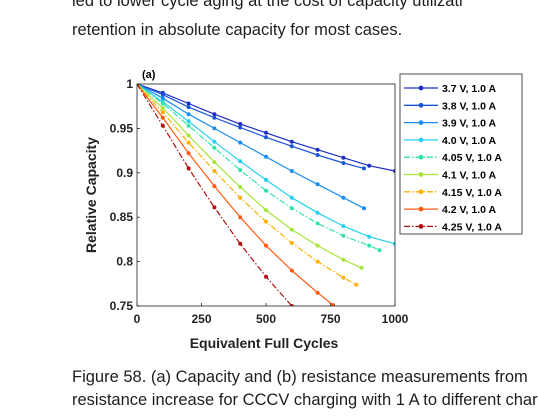 The width and height of the screenshot is (538, 416). I want to click on legend-entry: 3.8 V, 1.0 A, so click(469, 106).